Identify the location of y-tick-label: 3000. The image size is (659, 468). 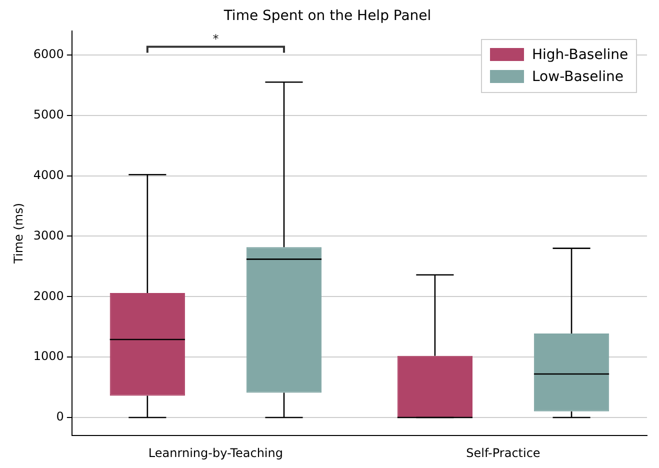
(48, 235).